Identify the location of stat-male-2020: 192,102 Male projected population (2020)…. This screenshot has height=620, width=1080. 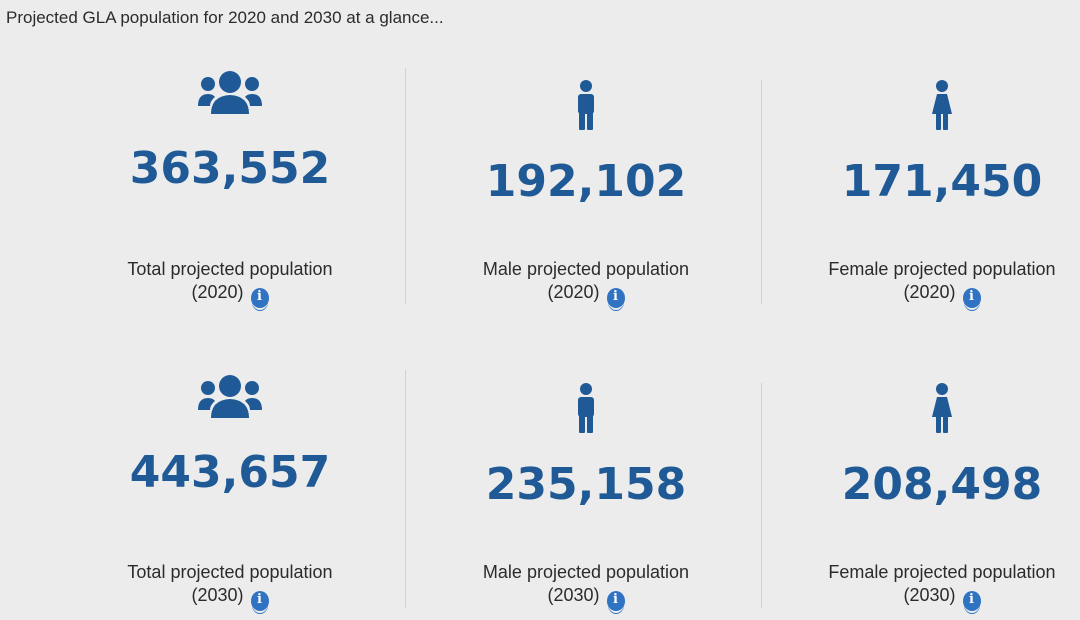
(586, 195).